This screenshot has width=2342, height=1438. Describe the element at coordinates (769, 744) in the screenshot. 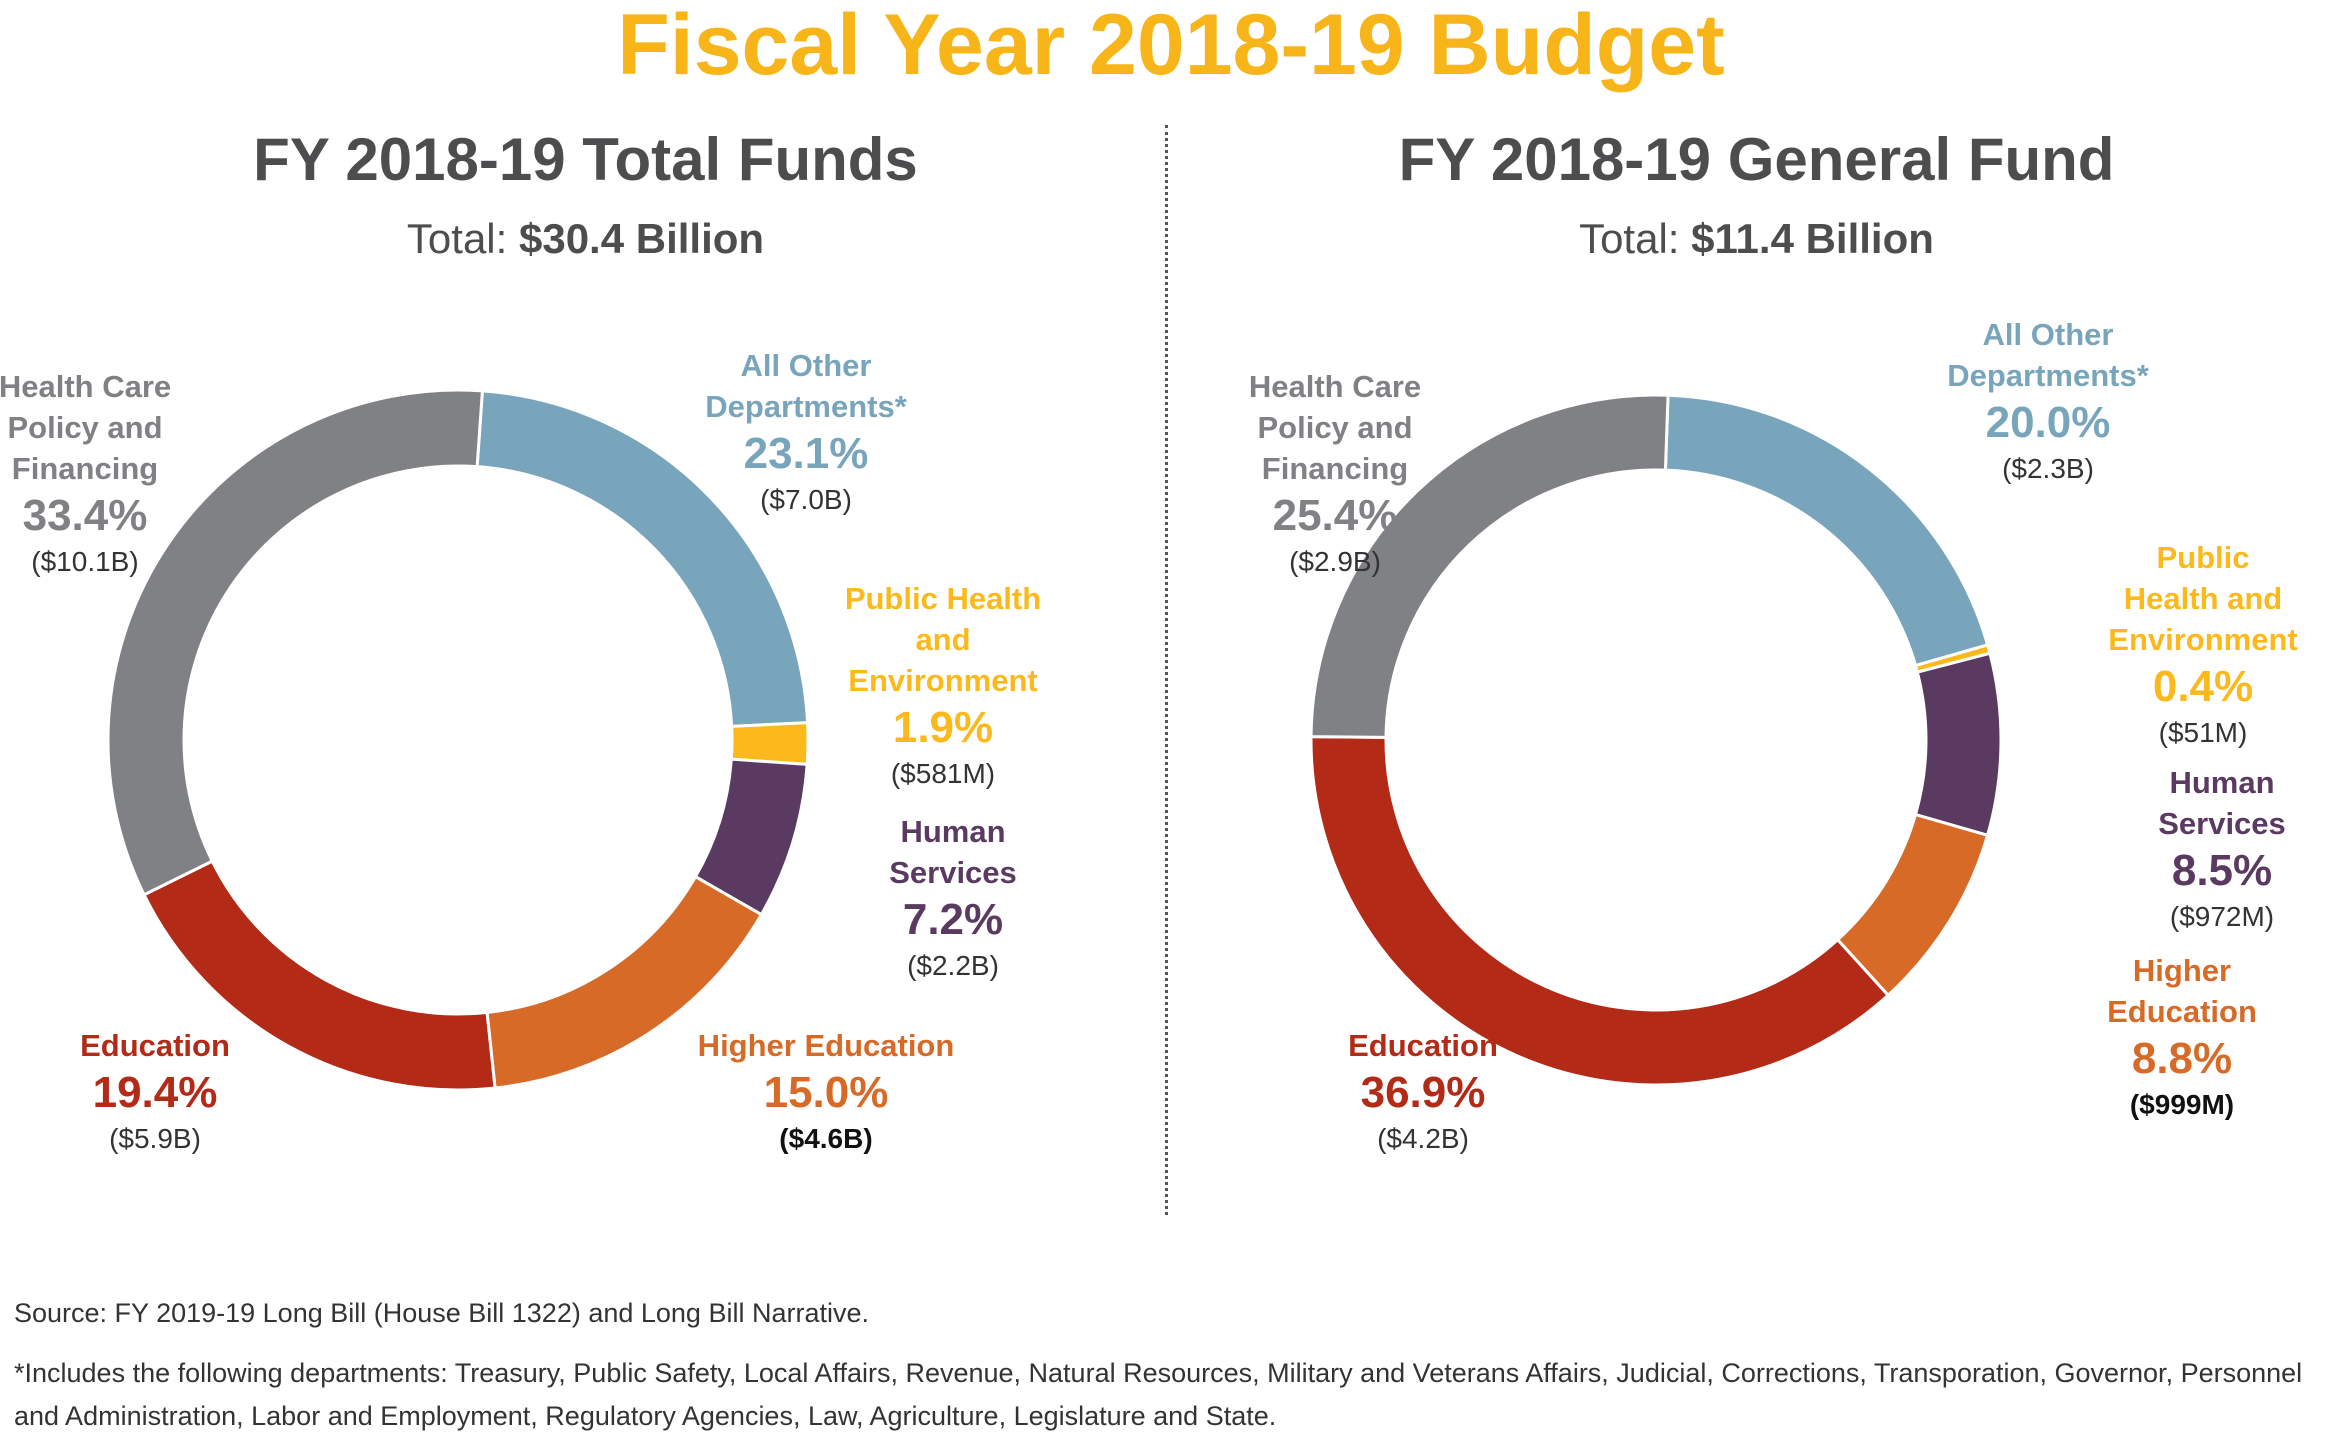

I see `slice-public-health-and-environment` at that location.